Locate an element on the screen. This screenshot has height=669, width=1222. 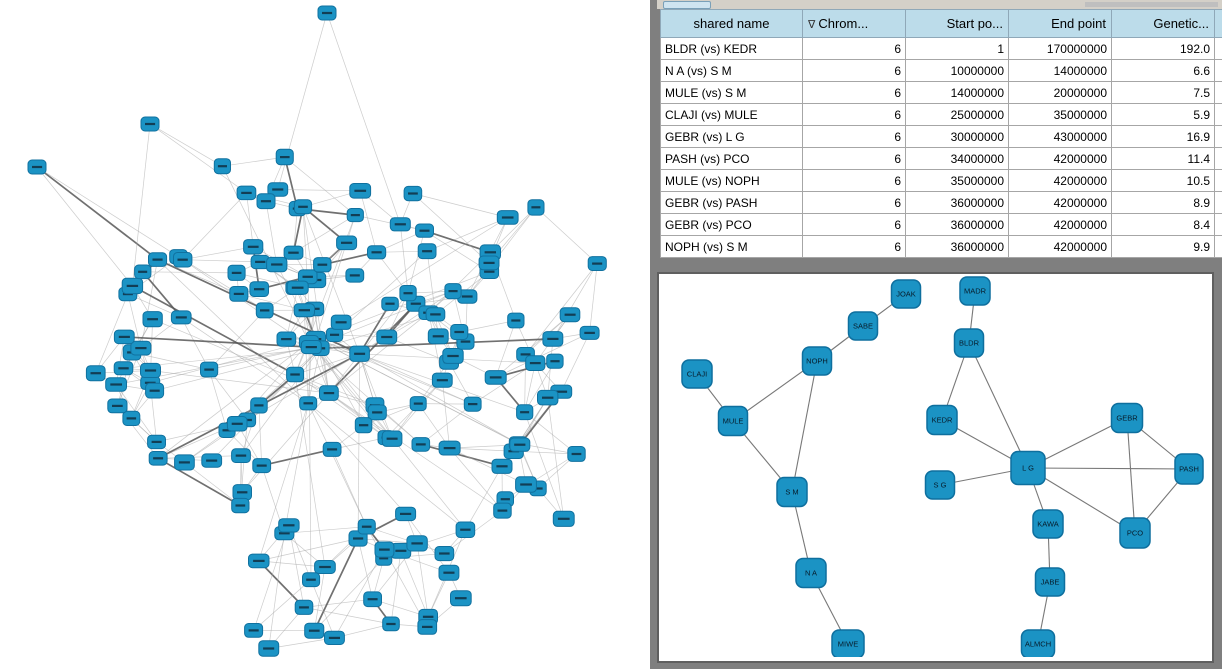
subnetwork-node-mule: MULE is located at coordinates (733, 421).